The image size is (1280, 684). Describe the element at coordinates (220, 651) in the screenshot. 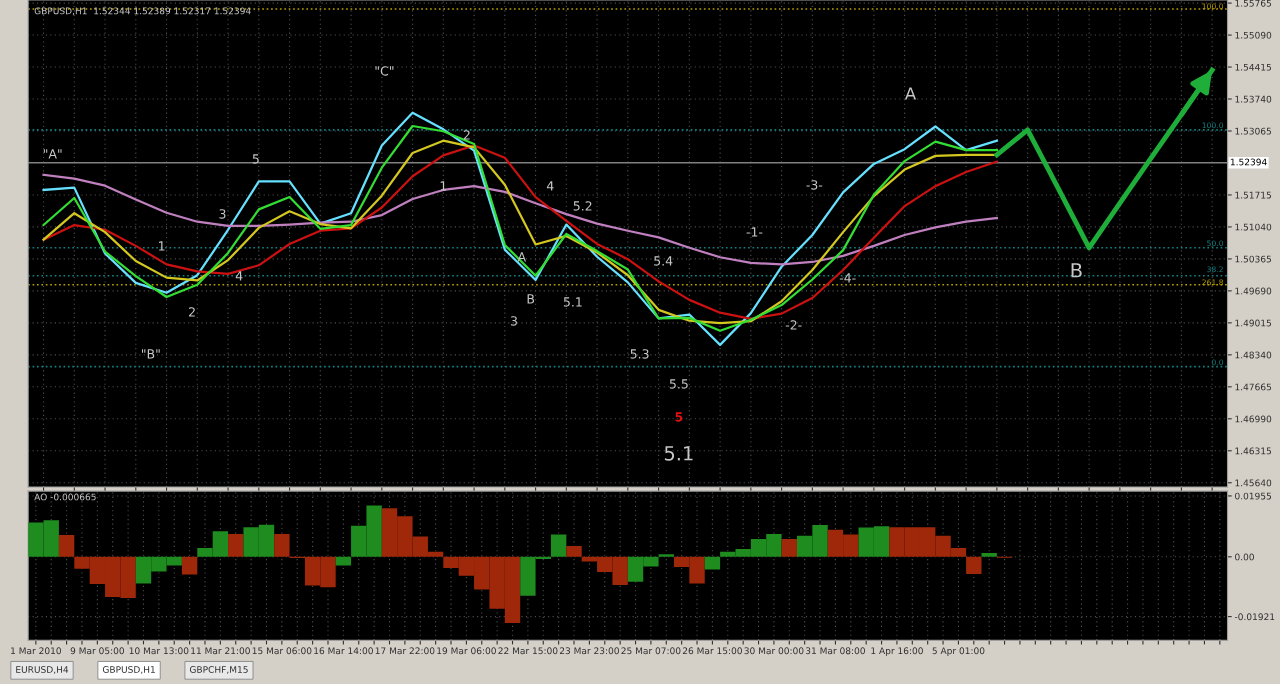

I see `x-tick-label: 11 Mar 21:00` at that location.